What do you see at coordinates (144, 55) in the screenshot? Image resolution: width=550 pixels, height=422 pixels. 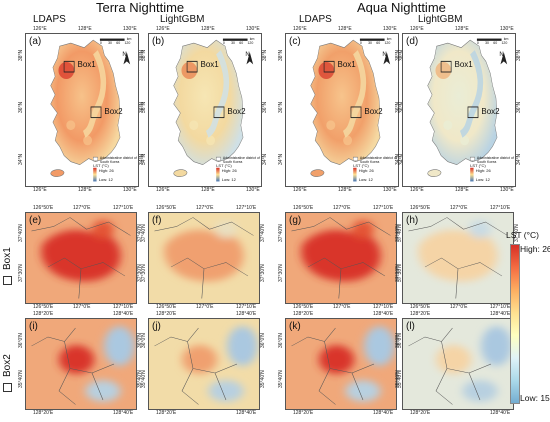 I see `map-left-tick: 38°N` at bounding box center [144, 55].